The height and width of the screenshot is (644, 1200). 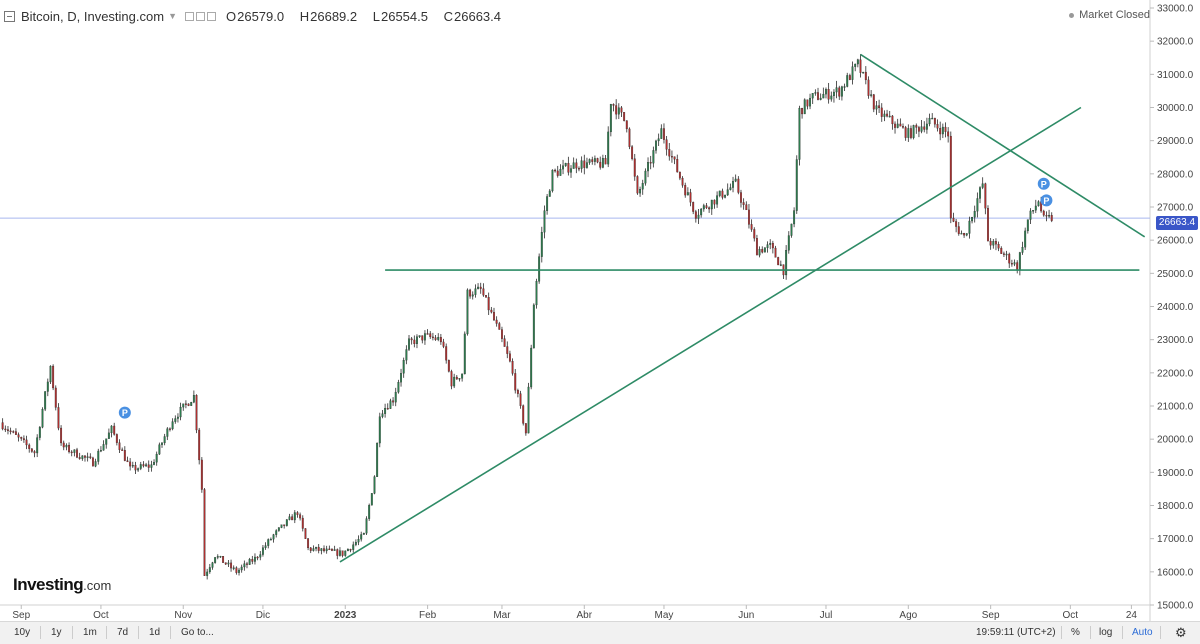 What do you see at coordinates (21, 615) in the screenshot?
I see `x-tick-label: Sep` at bounding box center [21, 615].